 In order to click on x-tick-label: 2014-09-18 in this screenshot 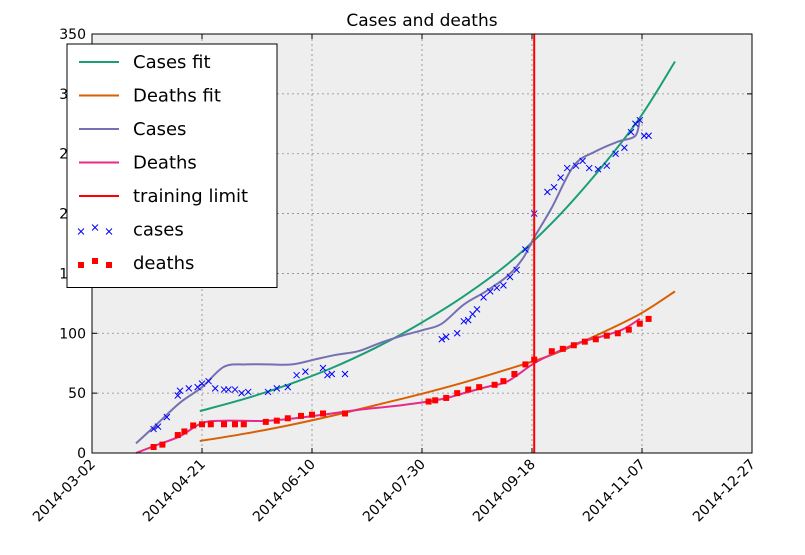, I will do `click(504, 491)`.